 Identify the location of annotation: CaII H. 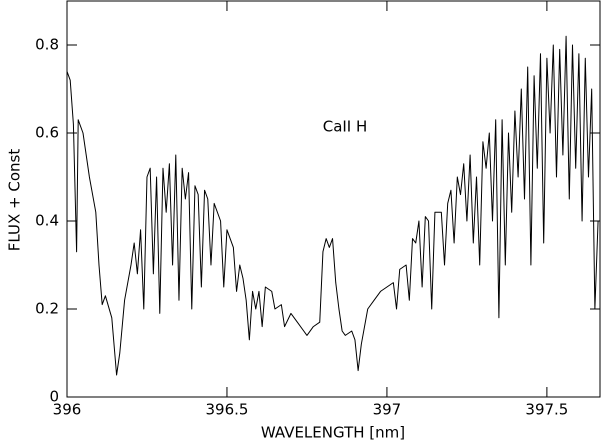
(345, 127).